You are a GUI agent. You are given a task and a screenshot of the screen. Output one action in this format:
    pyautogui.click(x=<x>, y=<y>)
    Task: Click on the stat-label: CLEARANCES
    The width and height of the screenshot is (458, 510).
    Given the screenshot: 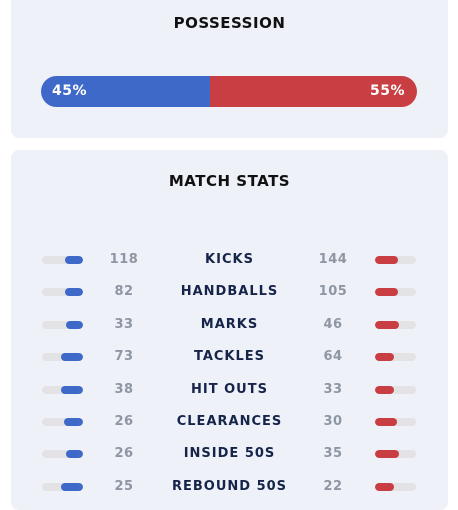 What is the action you would take?
    pyautogui.click(x=229, y=421)
    